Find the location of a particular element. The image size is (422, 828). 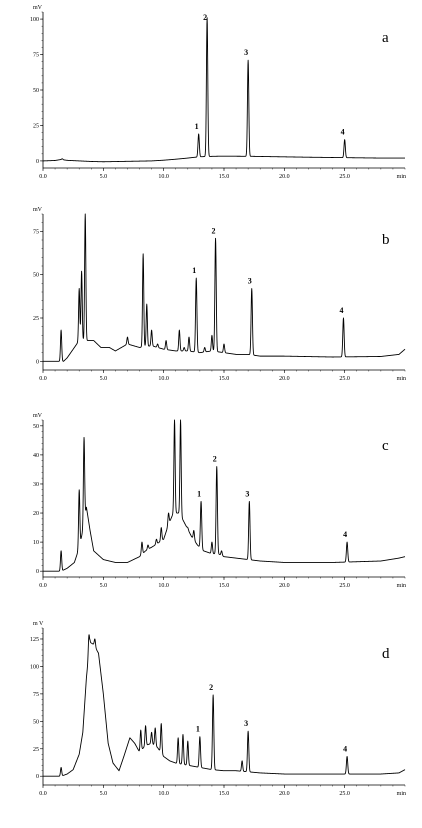

panel-letter: b is located at coordinates (386, 240).